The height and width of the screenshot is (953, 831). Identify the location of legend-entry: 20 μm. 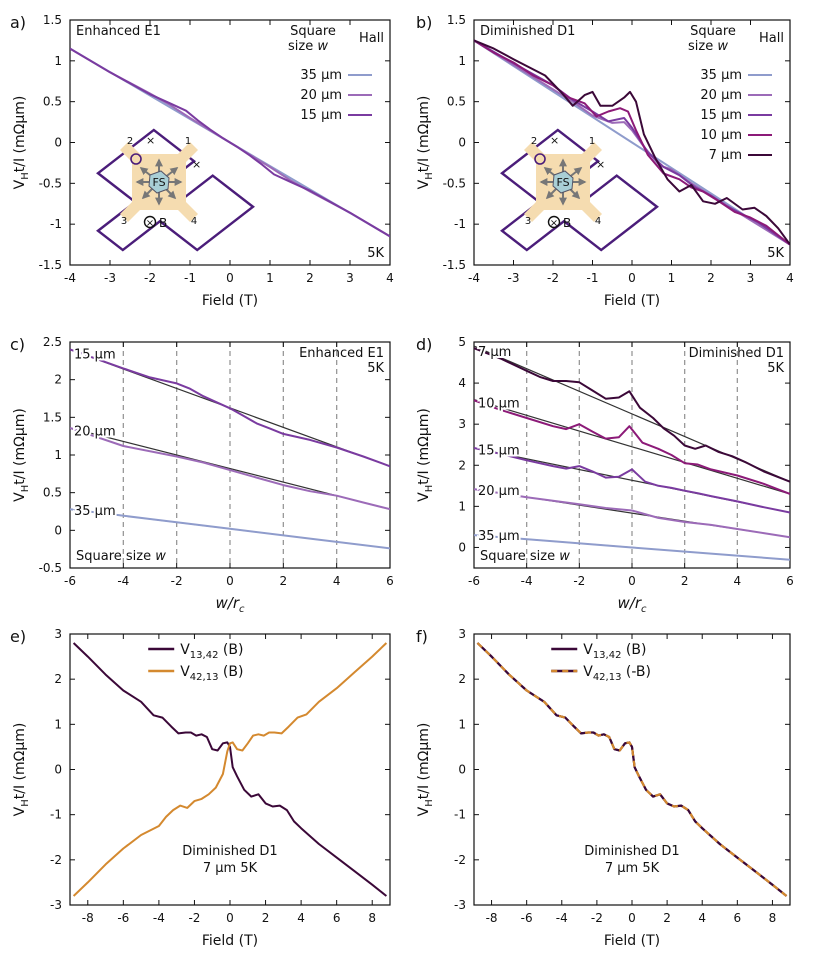
(321, 95).